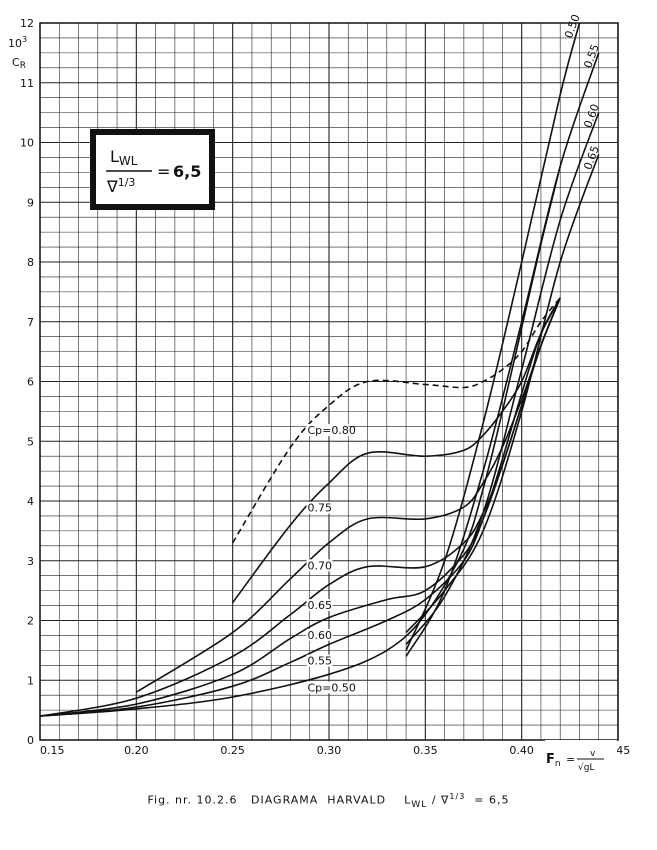  Describe the element at coordinates (27, 23) in the screenshot. I see `y-tick-label: 12` at that location.